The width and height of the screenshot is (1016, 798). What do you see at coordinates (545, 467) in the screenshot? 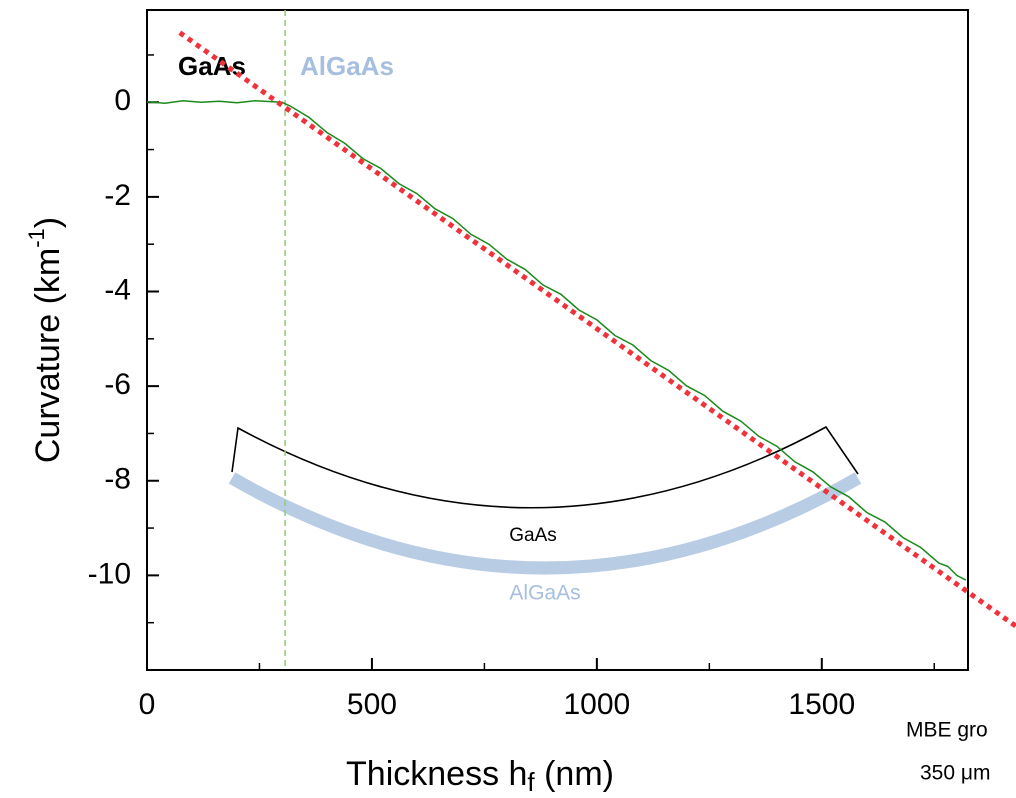
I see `inset-gaas-layer` at bounding box center [545, 467].